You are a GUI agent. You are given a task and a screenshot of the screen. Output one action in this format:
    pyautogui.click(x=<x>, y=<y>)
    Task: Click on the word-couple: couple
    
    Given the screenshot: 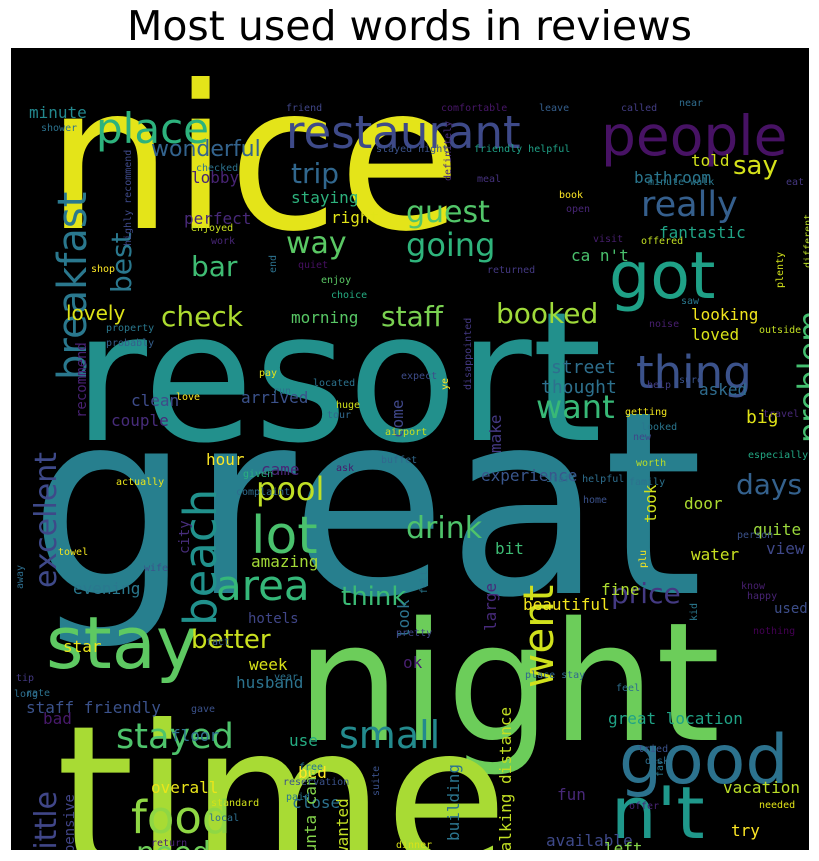 What is the action you would take?
    pyautogui.click(x=140, y=420)
    